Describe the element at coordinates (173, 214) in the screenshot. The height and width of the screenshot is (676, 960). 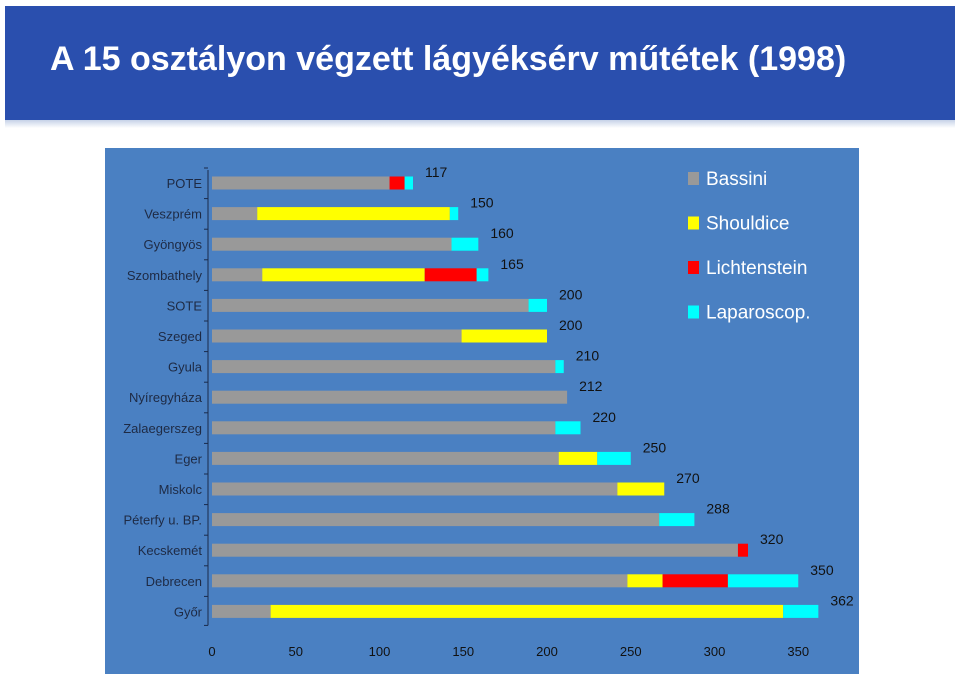
I see `y-tick-label: Veszprém` at that location.